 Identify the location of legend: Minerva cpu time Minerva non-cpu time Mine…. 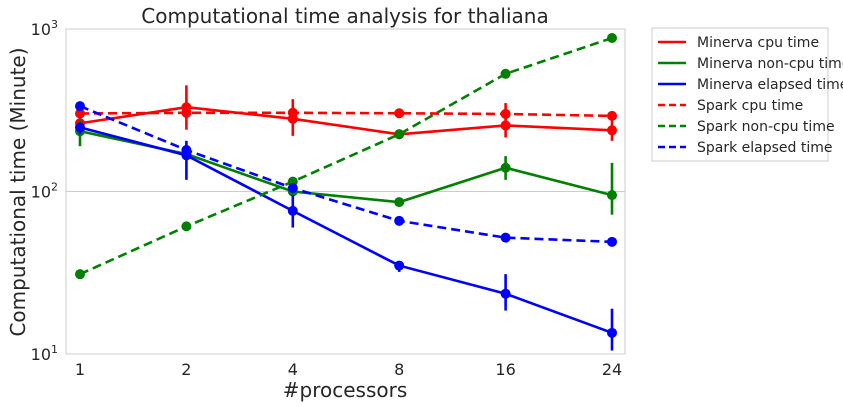
(747, 94).